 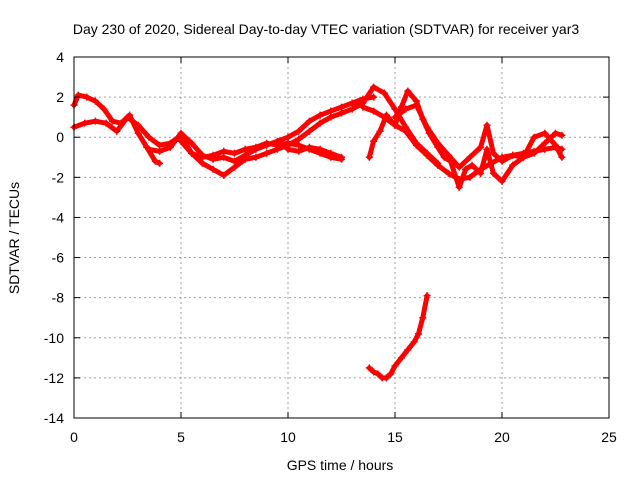 I want to click on y-tick-label: -12, so click(x=54, y=378).